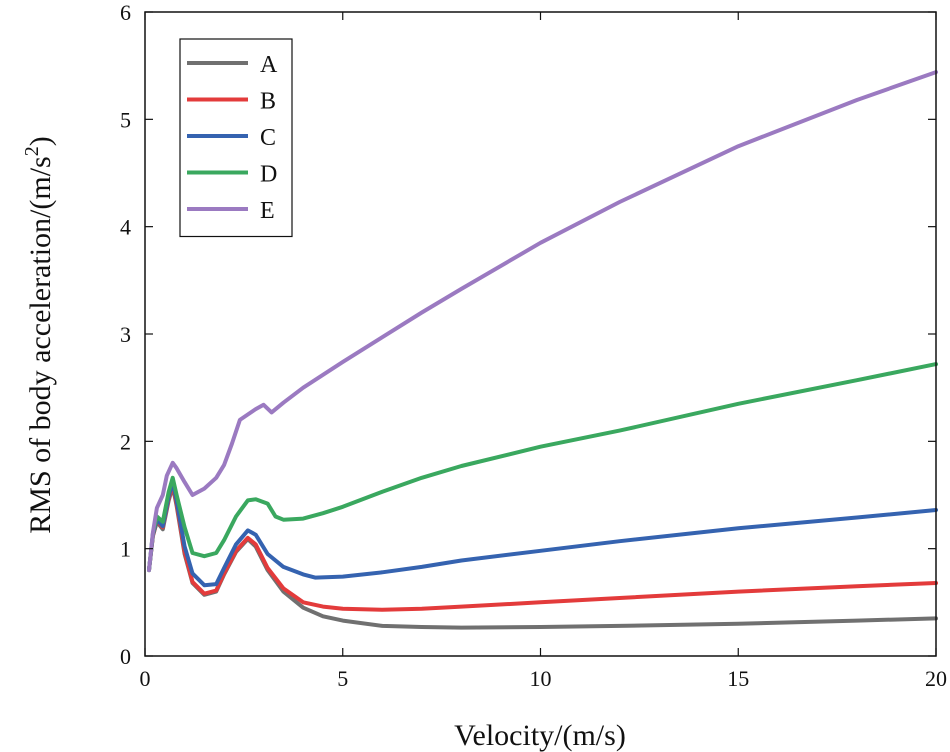 This screenshot has height=752, width=950. Describe the element at coordinates (125, 656) in the screenshot. I see `y-tick-label: 0` at that location.